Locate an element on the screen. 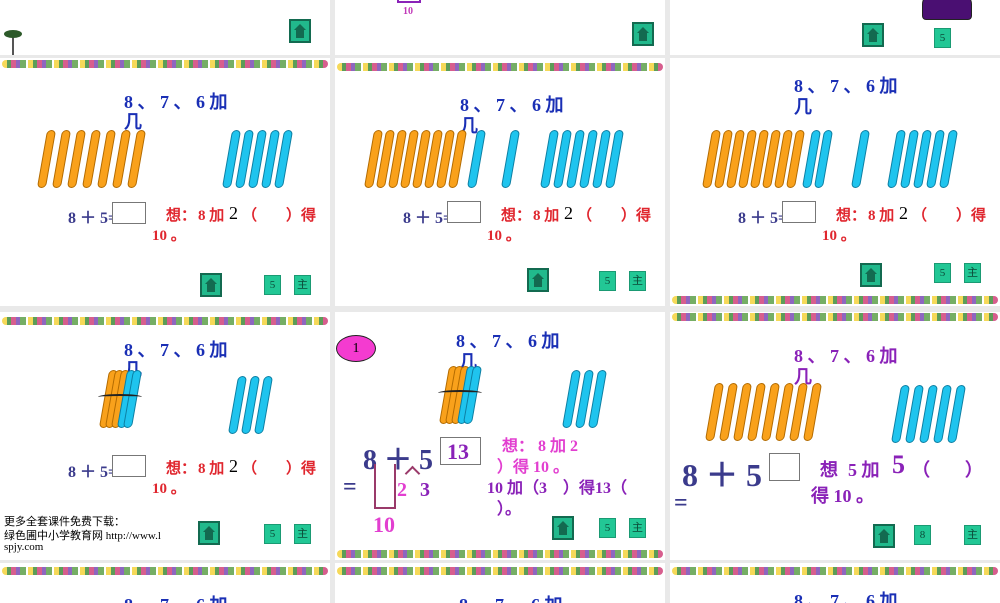 This screenshot has height=603, width=1000. paren-close: ） is located at coordinates (974, 470).